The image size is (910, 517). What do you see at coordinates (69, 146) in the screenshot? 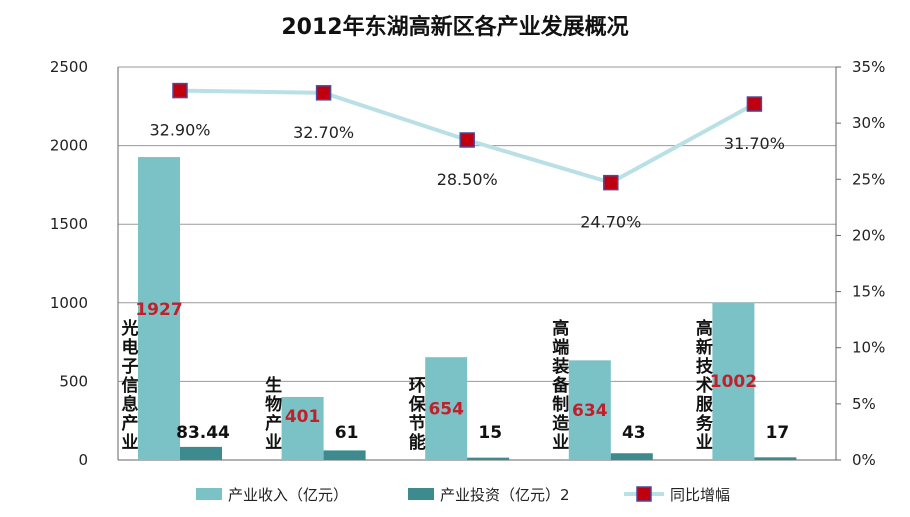
I see `left-tick-label: 2000` at bounding box center [69, 146].